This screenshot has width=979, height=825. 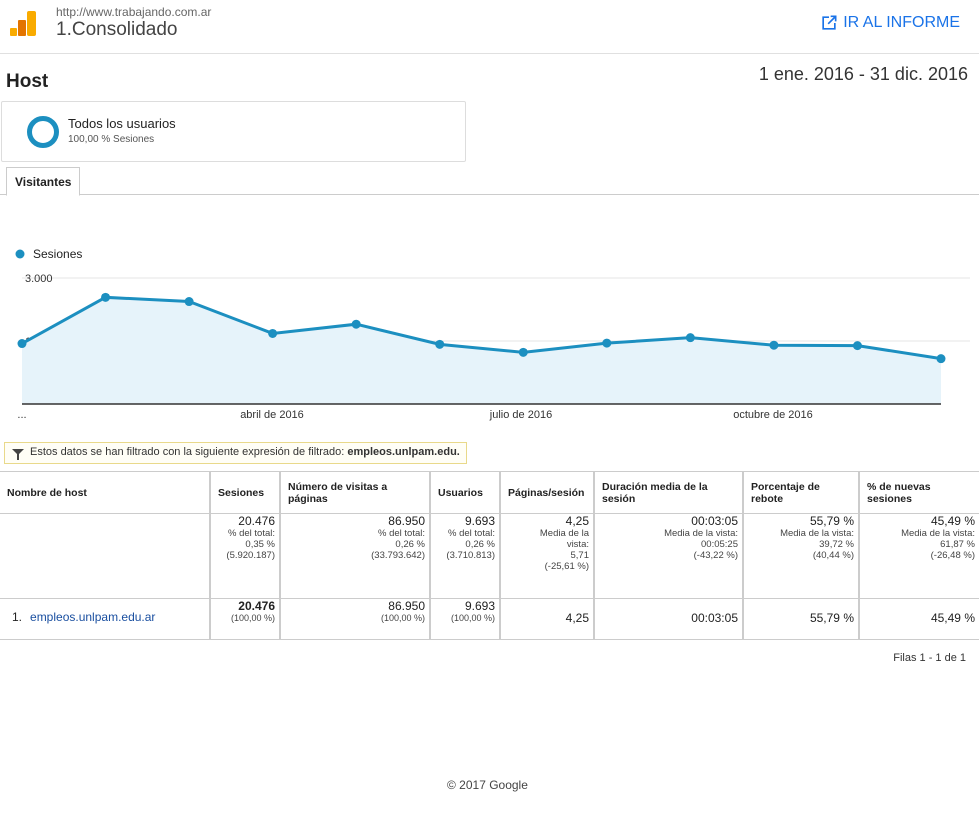 I want to click on row-sessions: 20.476 (100,00 %), so click(x=244, y=619).